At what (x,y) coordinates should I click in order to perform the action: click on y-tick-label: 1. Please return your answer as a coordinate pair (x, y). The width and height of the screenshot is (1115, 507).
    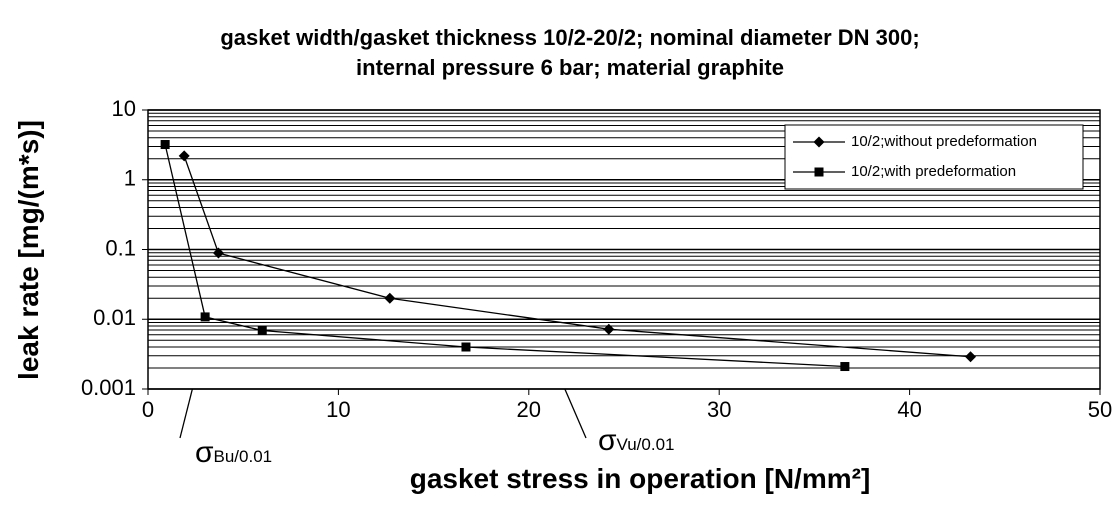
    Looking at the image, I should click on (130, 178).